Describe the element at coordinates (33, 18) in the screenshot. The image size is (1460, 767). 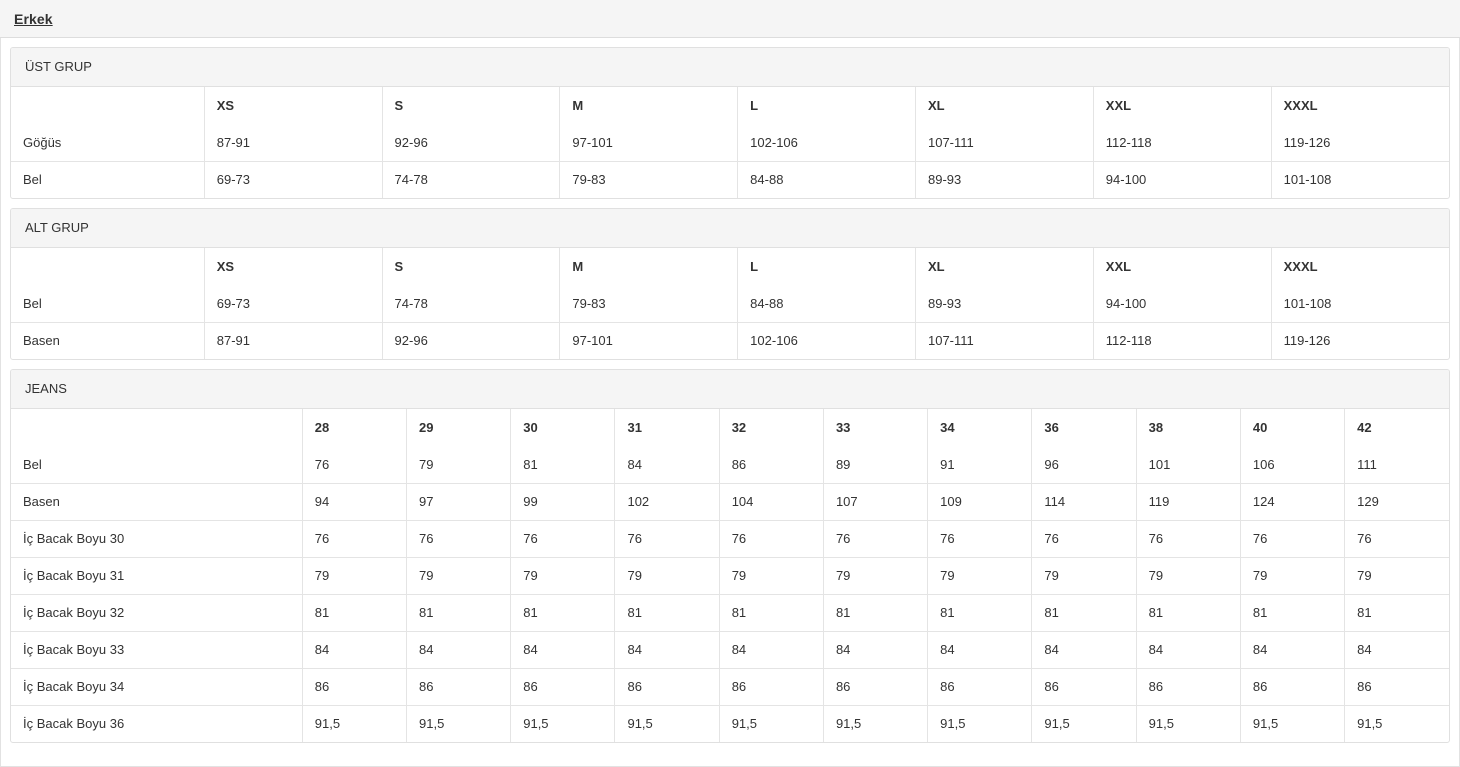
I see `tab-erkek: Erkek` at that location.